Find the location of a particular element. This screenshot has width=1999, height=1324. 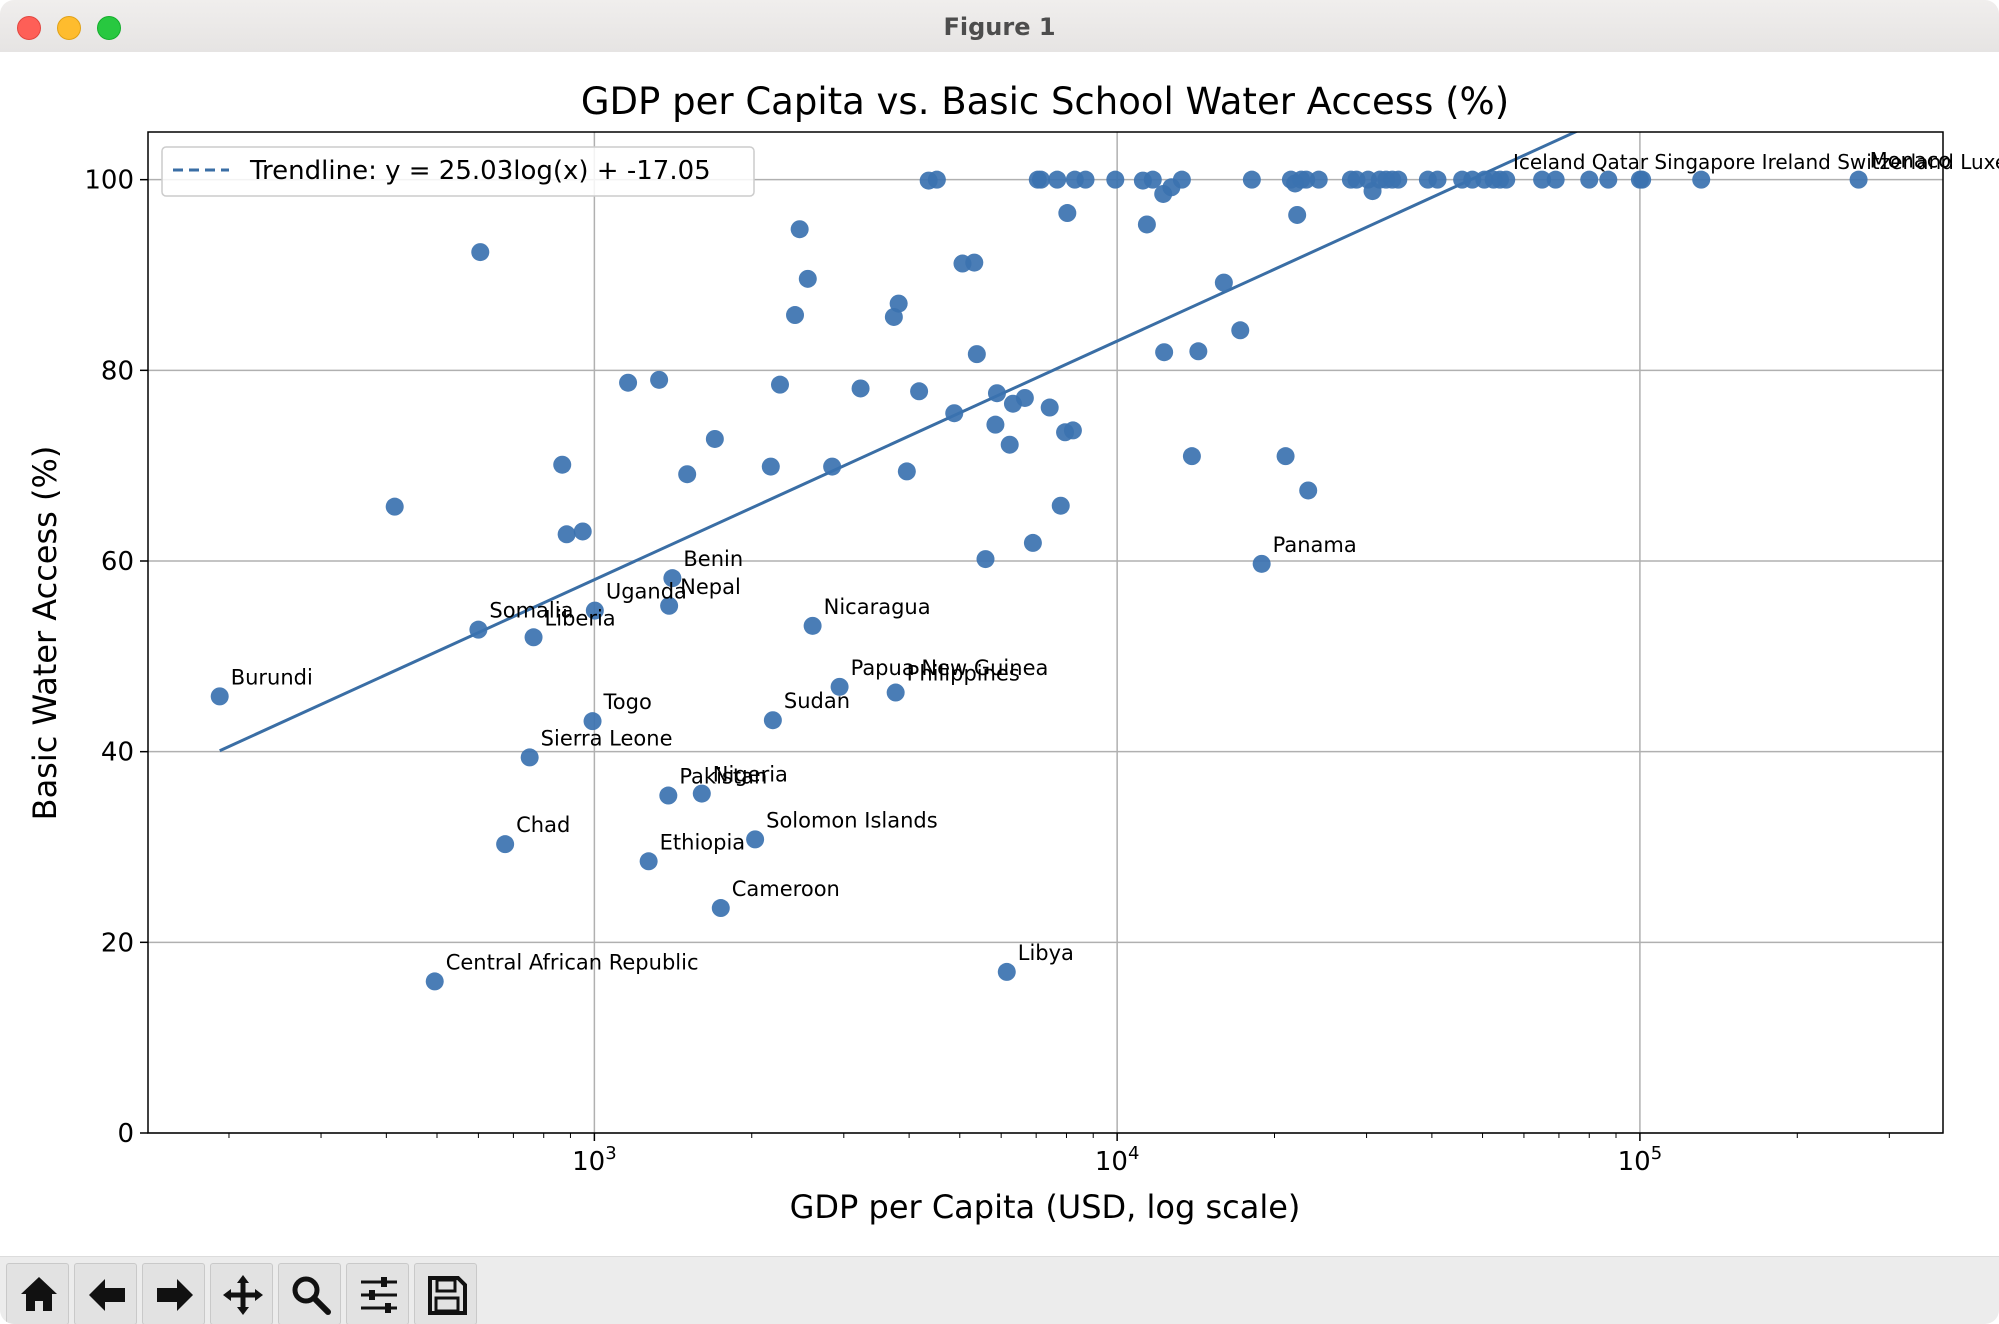

save-button is located at coordinates (445, 1293).